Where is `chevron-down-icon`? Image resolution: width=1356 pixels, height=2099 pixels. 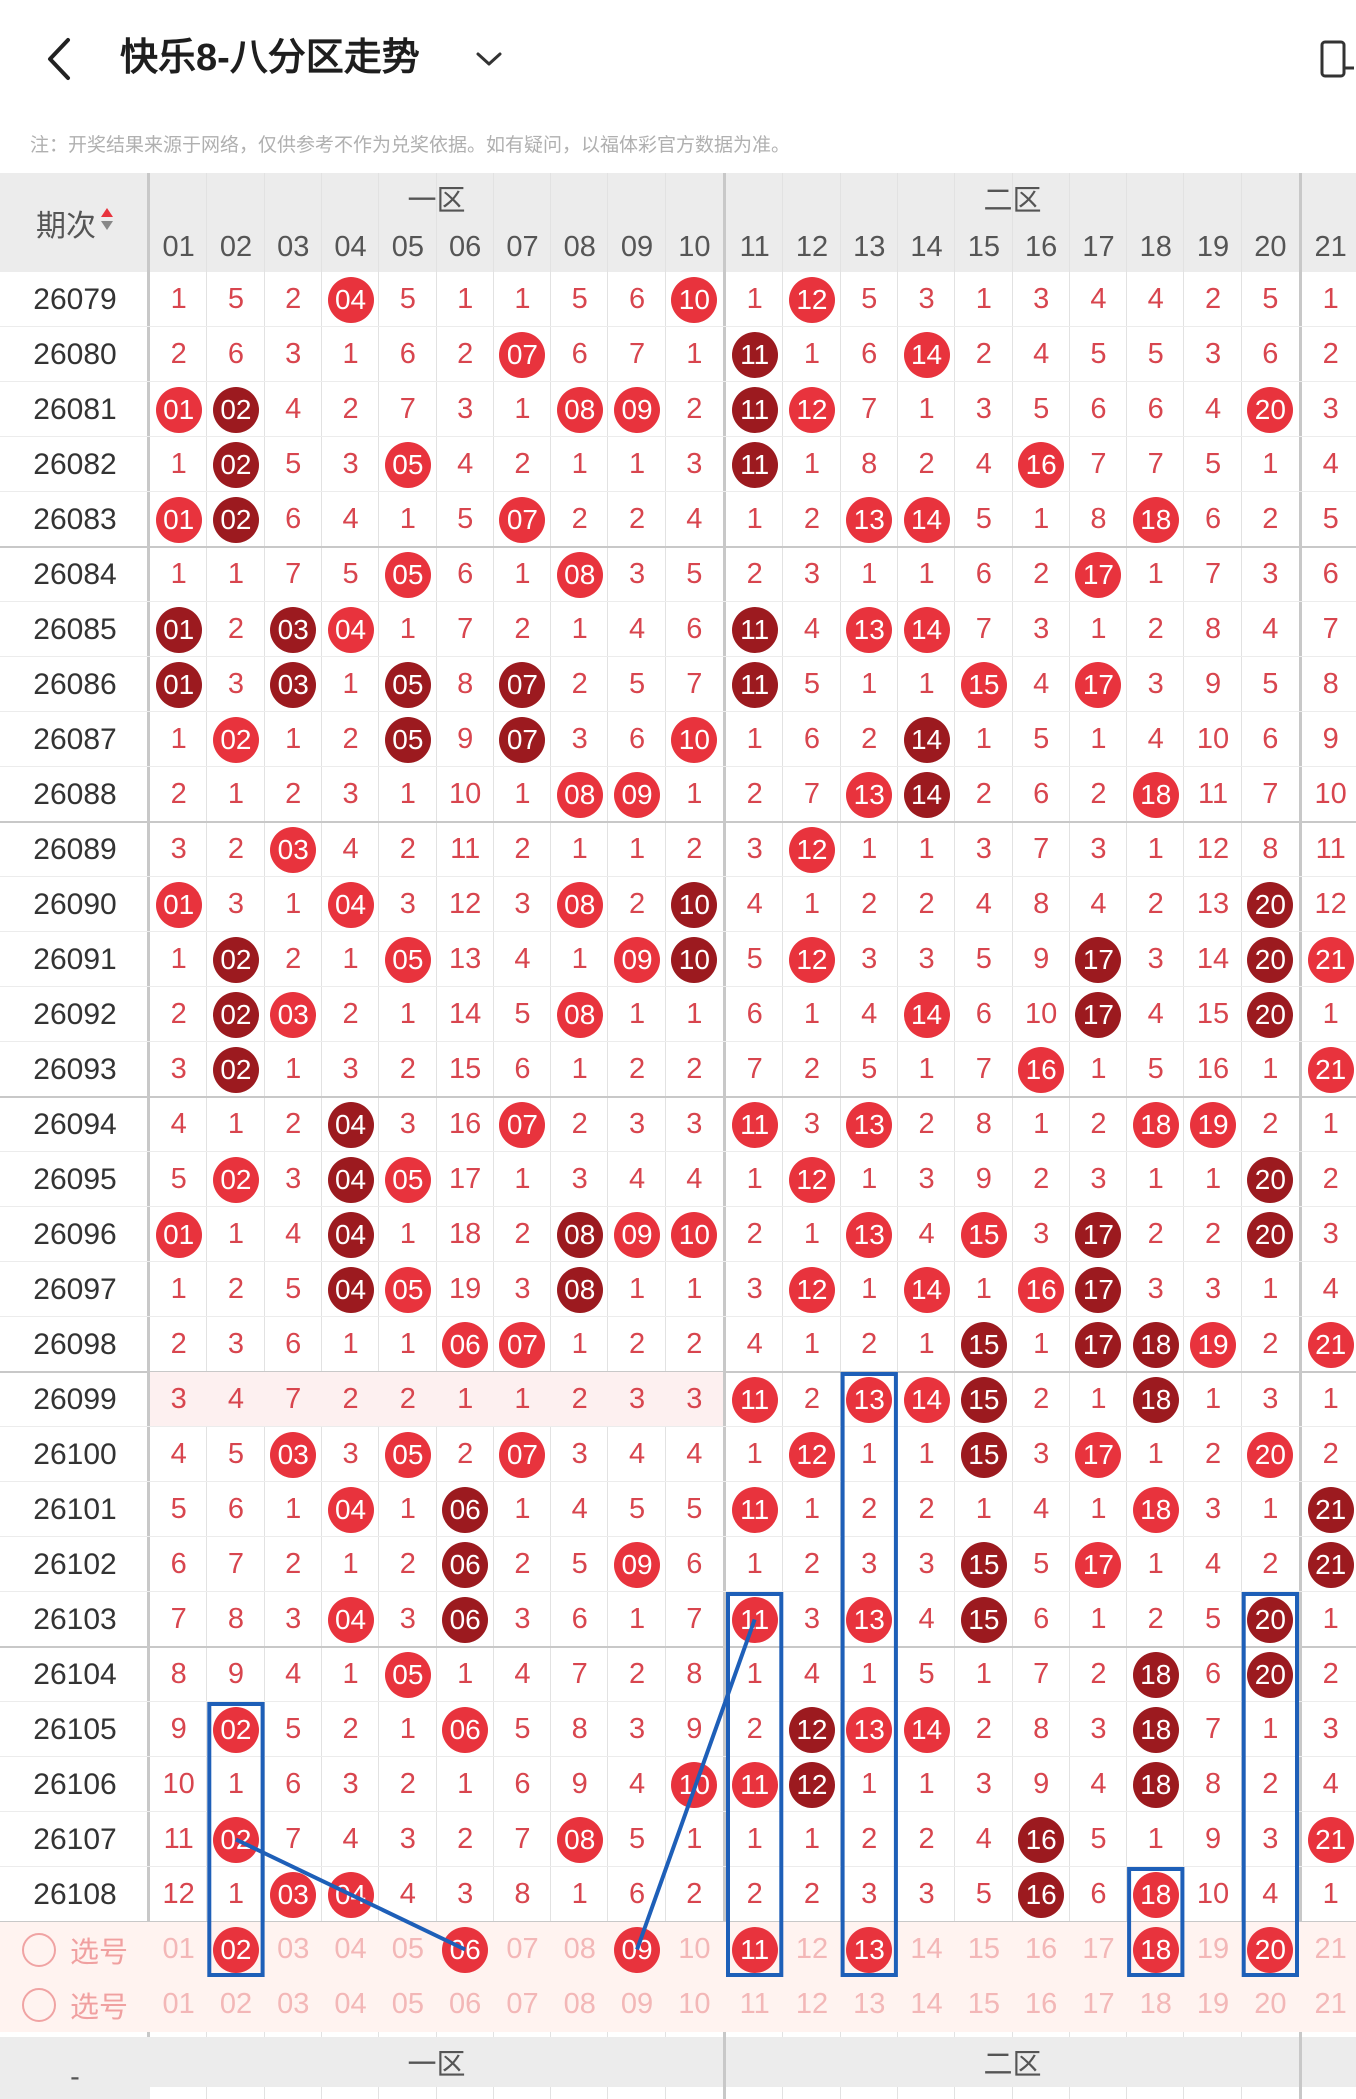 chevron-down-icon is located at coordinates (489, 59).